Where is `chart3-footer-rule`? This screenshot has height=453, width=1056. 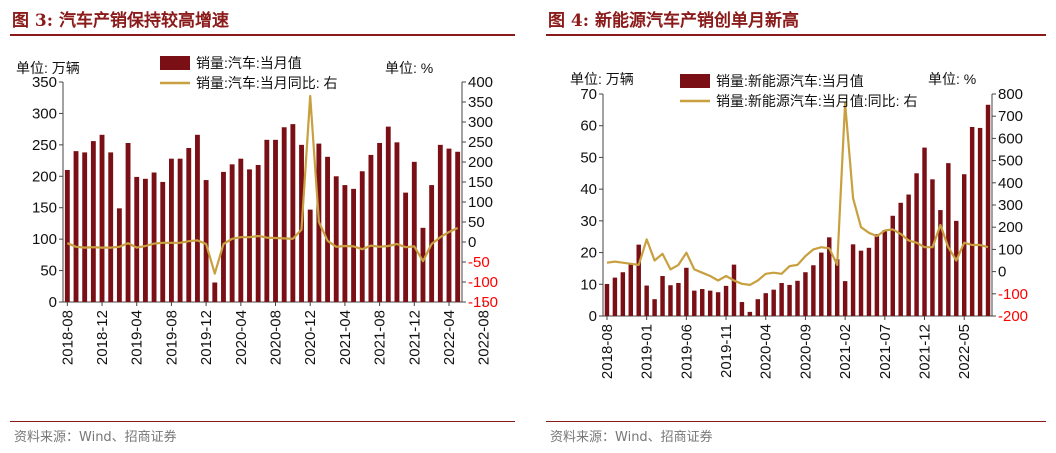
chart3-footer-rule is located at coordinates (262, 421).